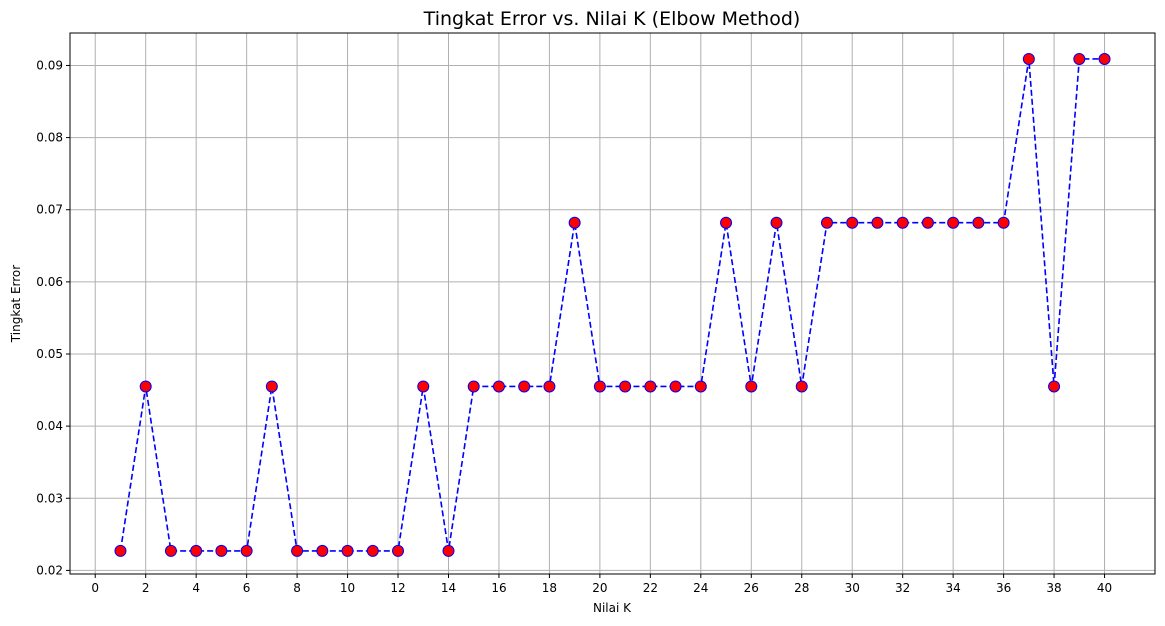 This screenshot has height=626, width=1165. Describe the element at coordinates (95, 588) in the screenshot. I see `x-tick-label: 0` at that location.